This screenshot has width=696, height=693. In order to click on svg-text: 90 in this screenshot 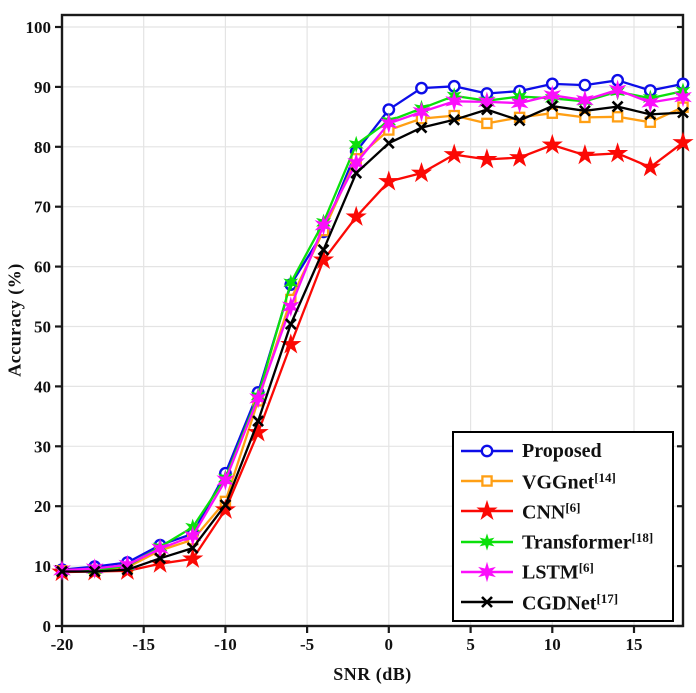, I will do `click(42, 87)`.